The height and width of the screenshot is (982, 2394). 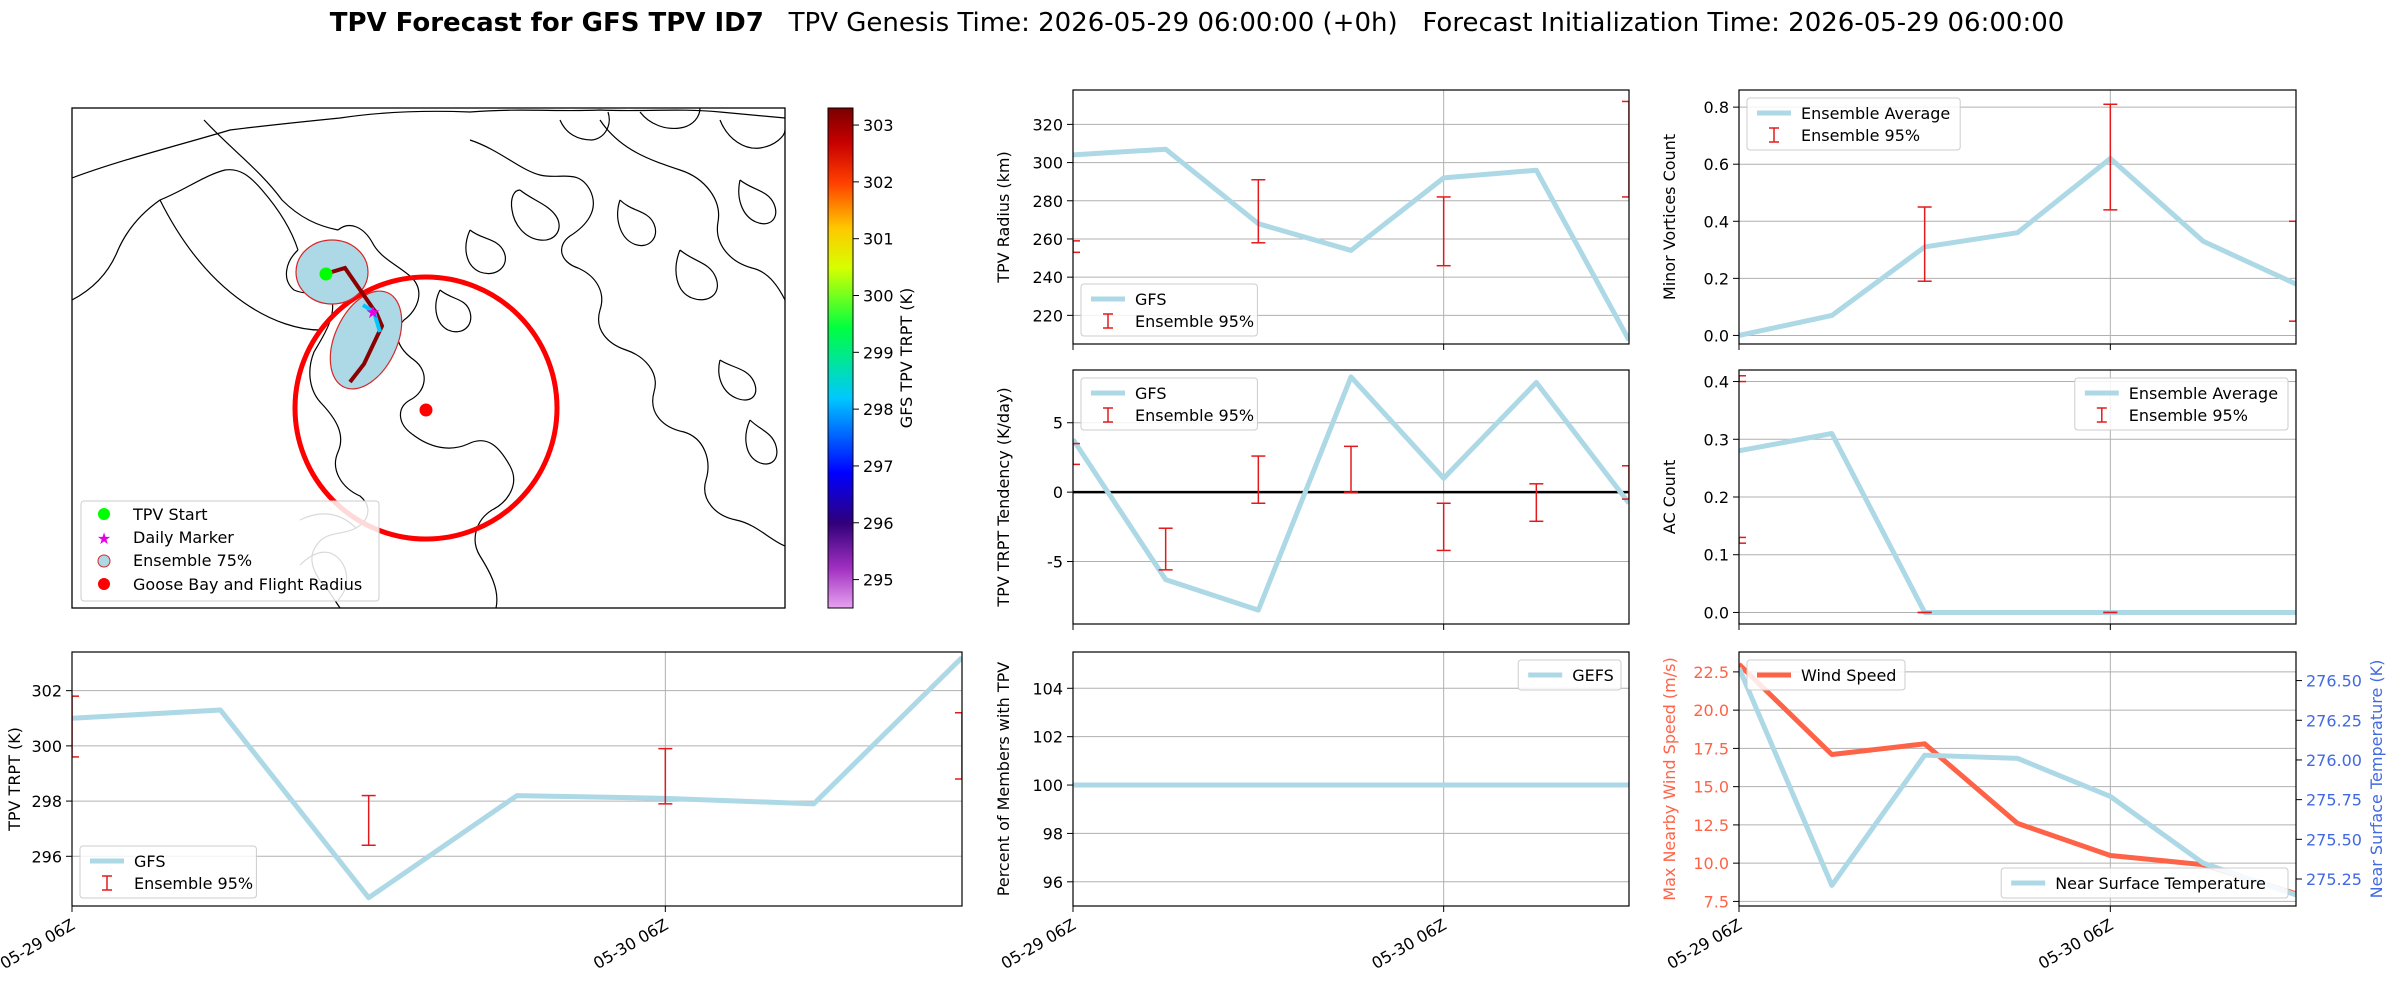 I want to click on y-tick-label: 0, so click(x=1058, y=492).